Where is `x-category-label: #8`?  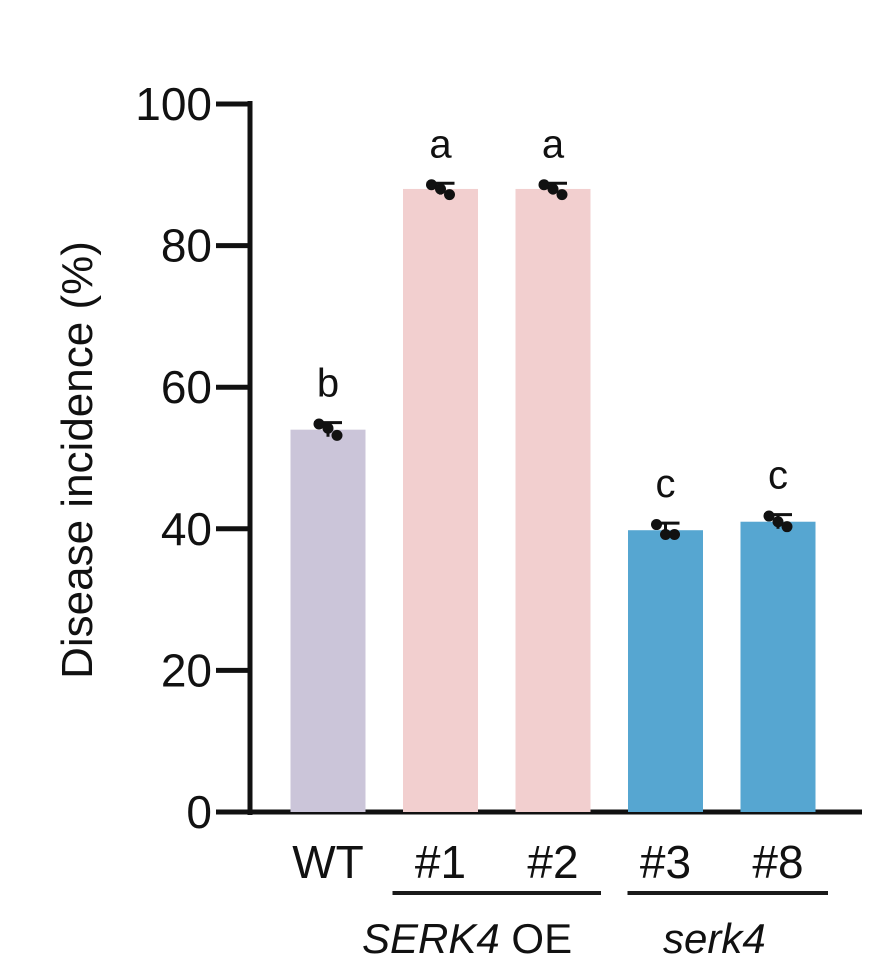
x-category-label: #8 is located at coordinates (777, 862).